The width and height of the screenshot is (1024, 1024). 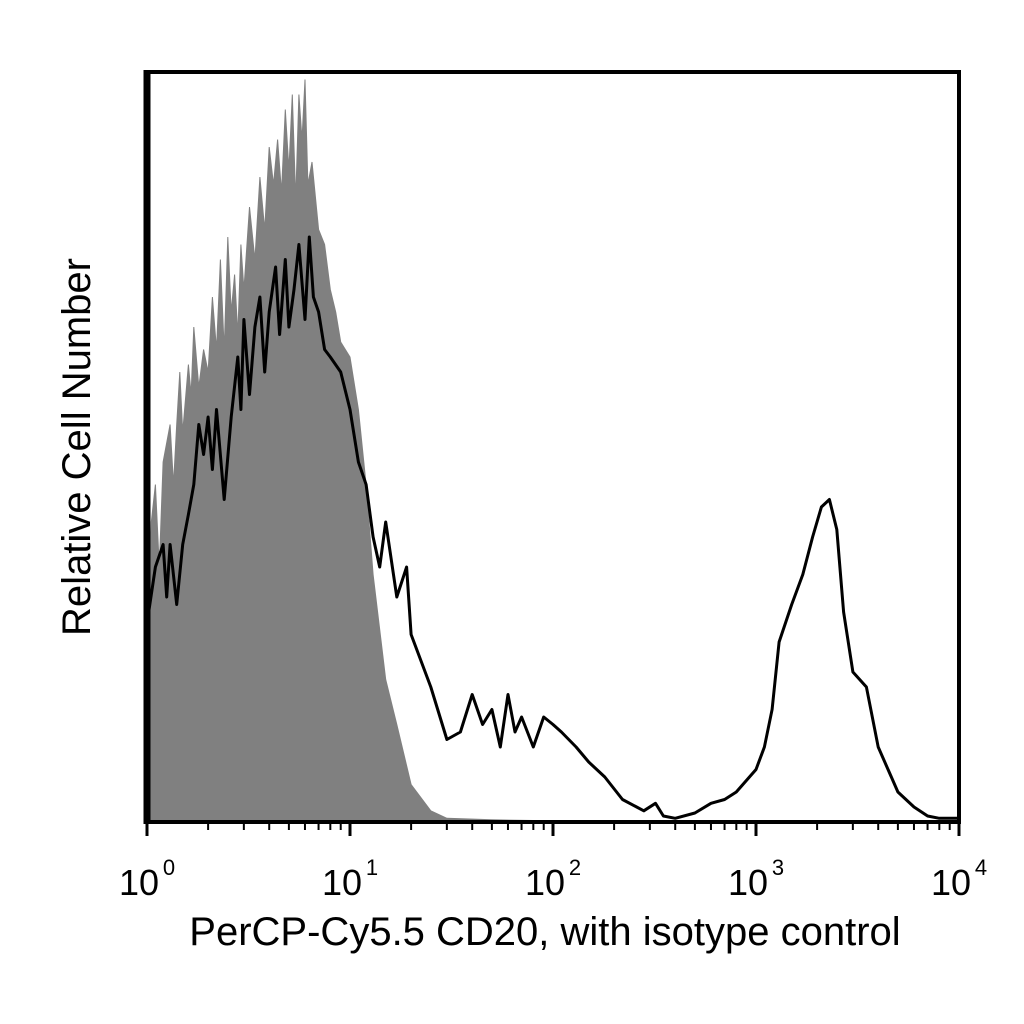 I want to click on x-tick-exponent: 3, so click(x=778, y=867).